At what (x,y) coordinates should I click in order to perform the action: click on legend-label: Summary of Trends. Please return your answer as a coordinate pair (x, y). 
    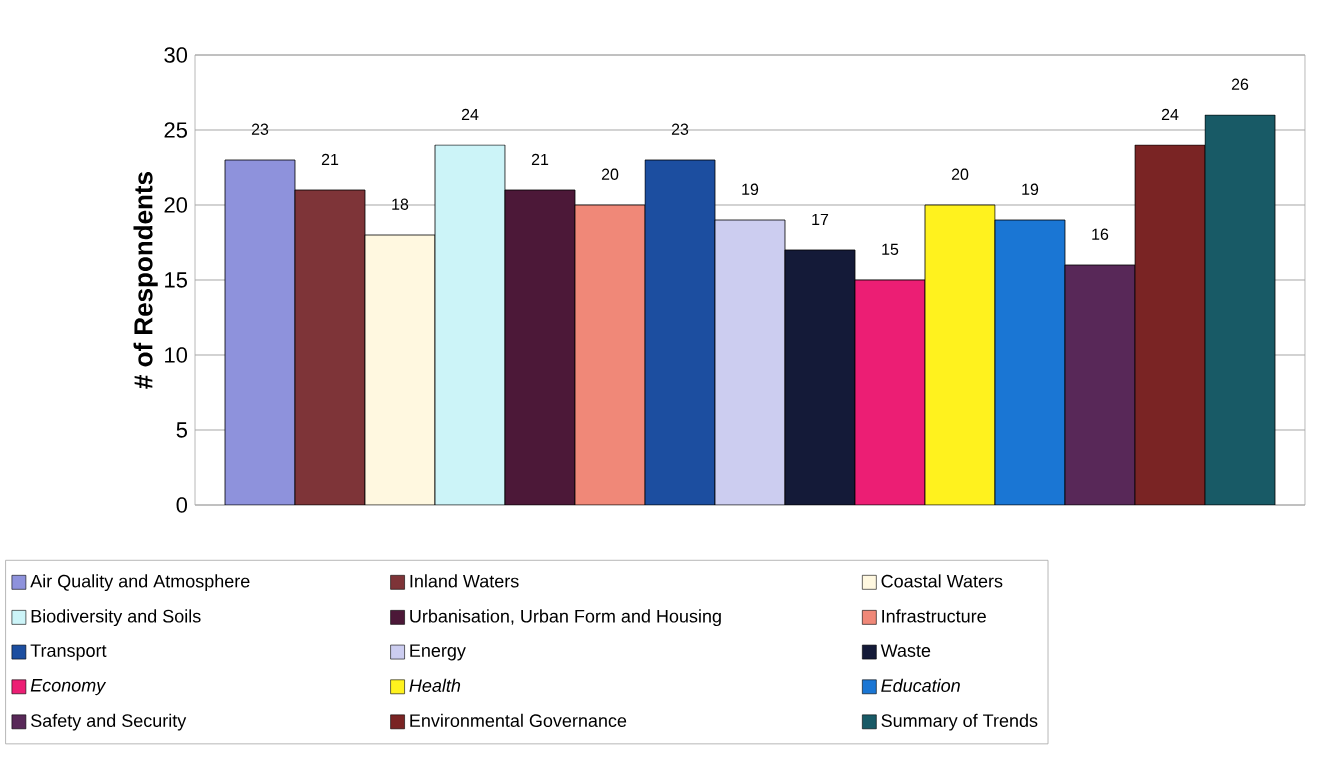
    Looking at the image, I should click on (959, 722).